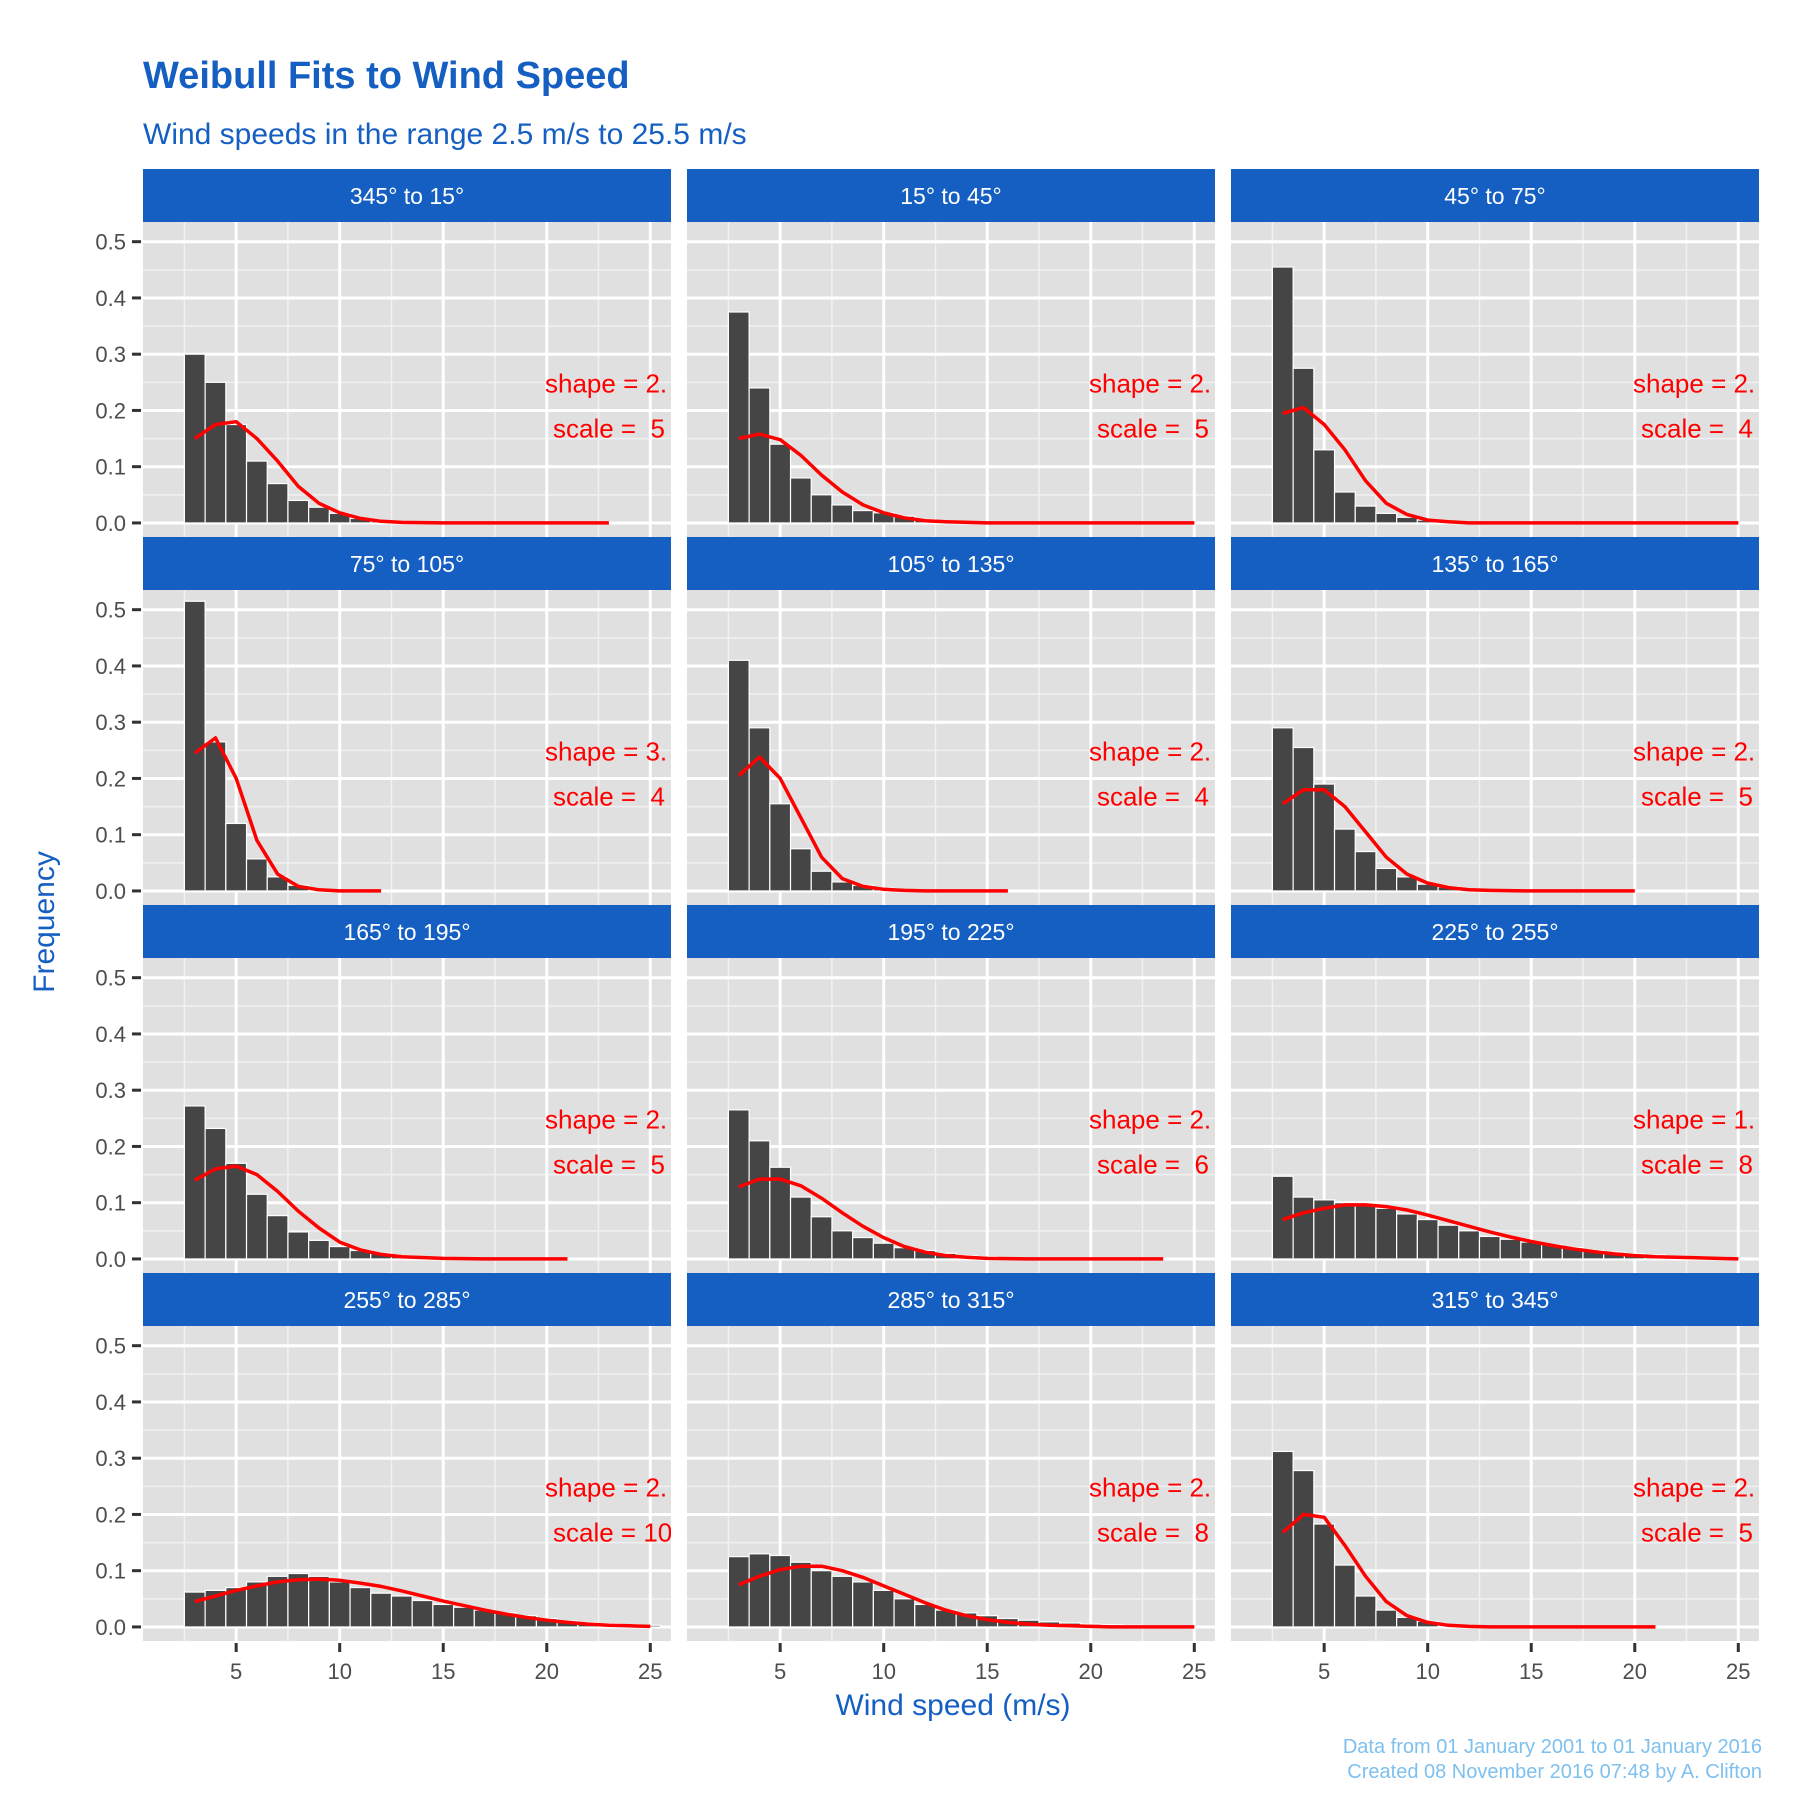 The height and width of the screenshot is (1800, 1800). Describe the element at coordinates (1494, 932) in the screenshot. I see `facet-strip-label: 225° to 255°` at that location.